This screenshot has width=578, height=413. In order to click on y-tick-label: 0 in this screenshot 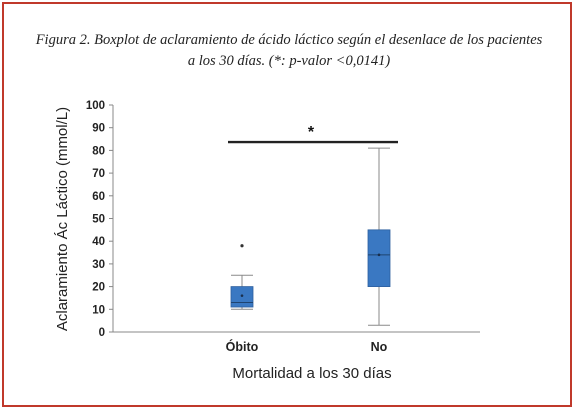, I will do `click(102, 333)`.